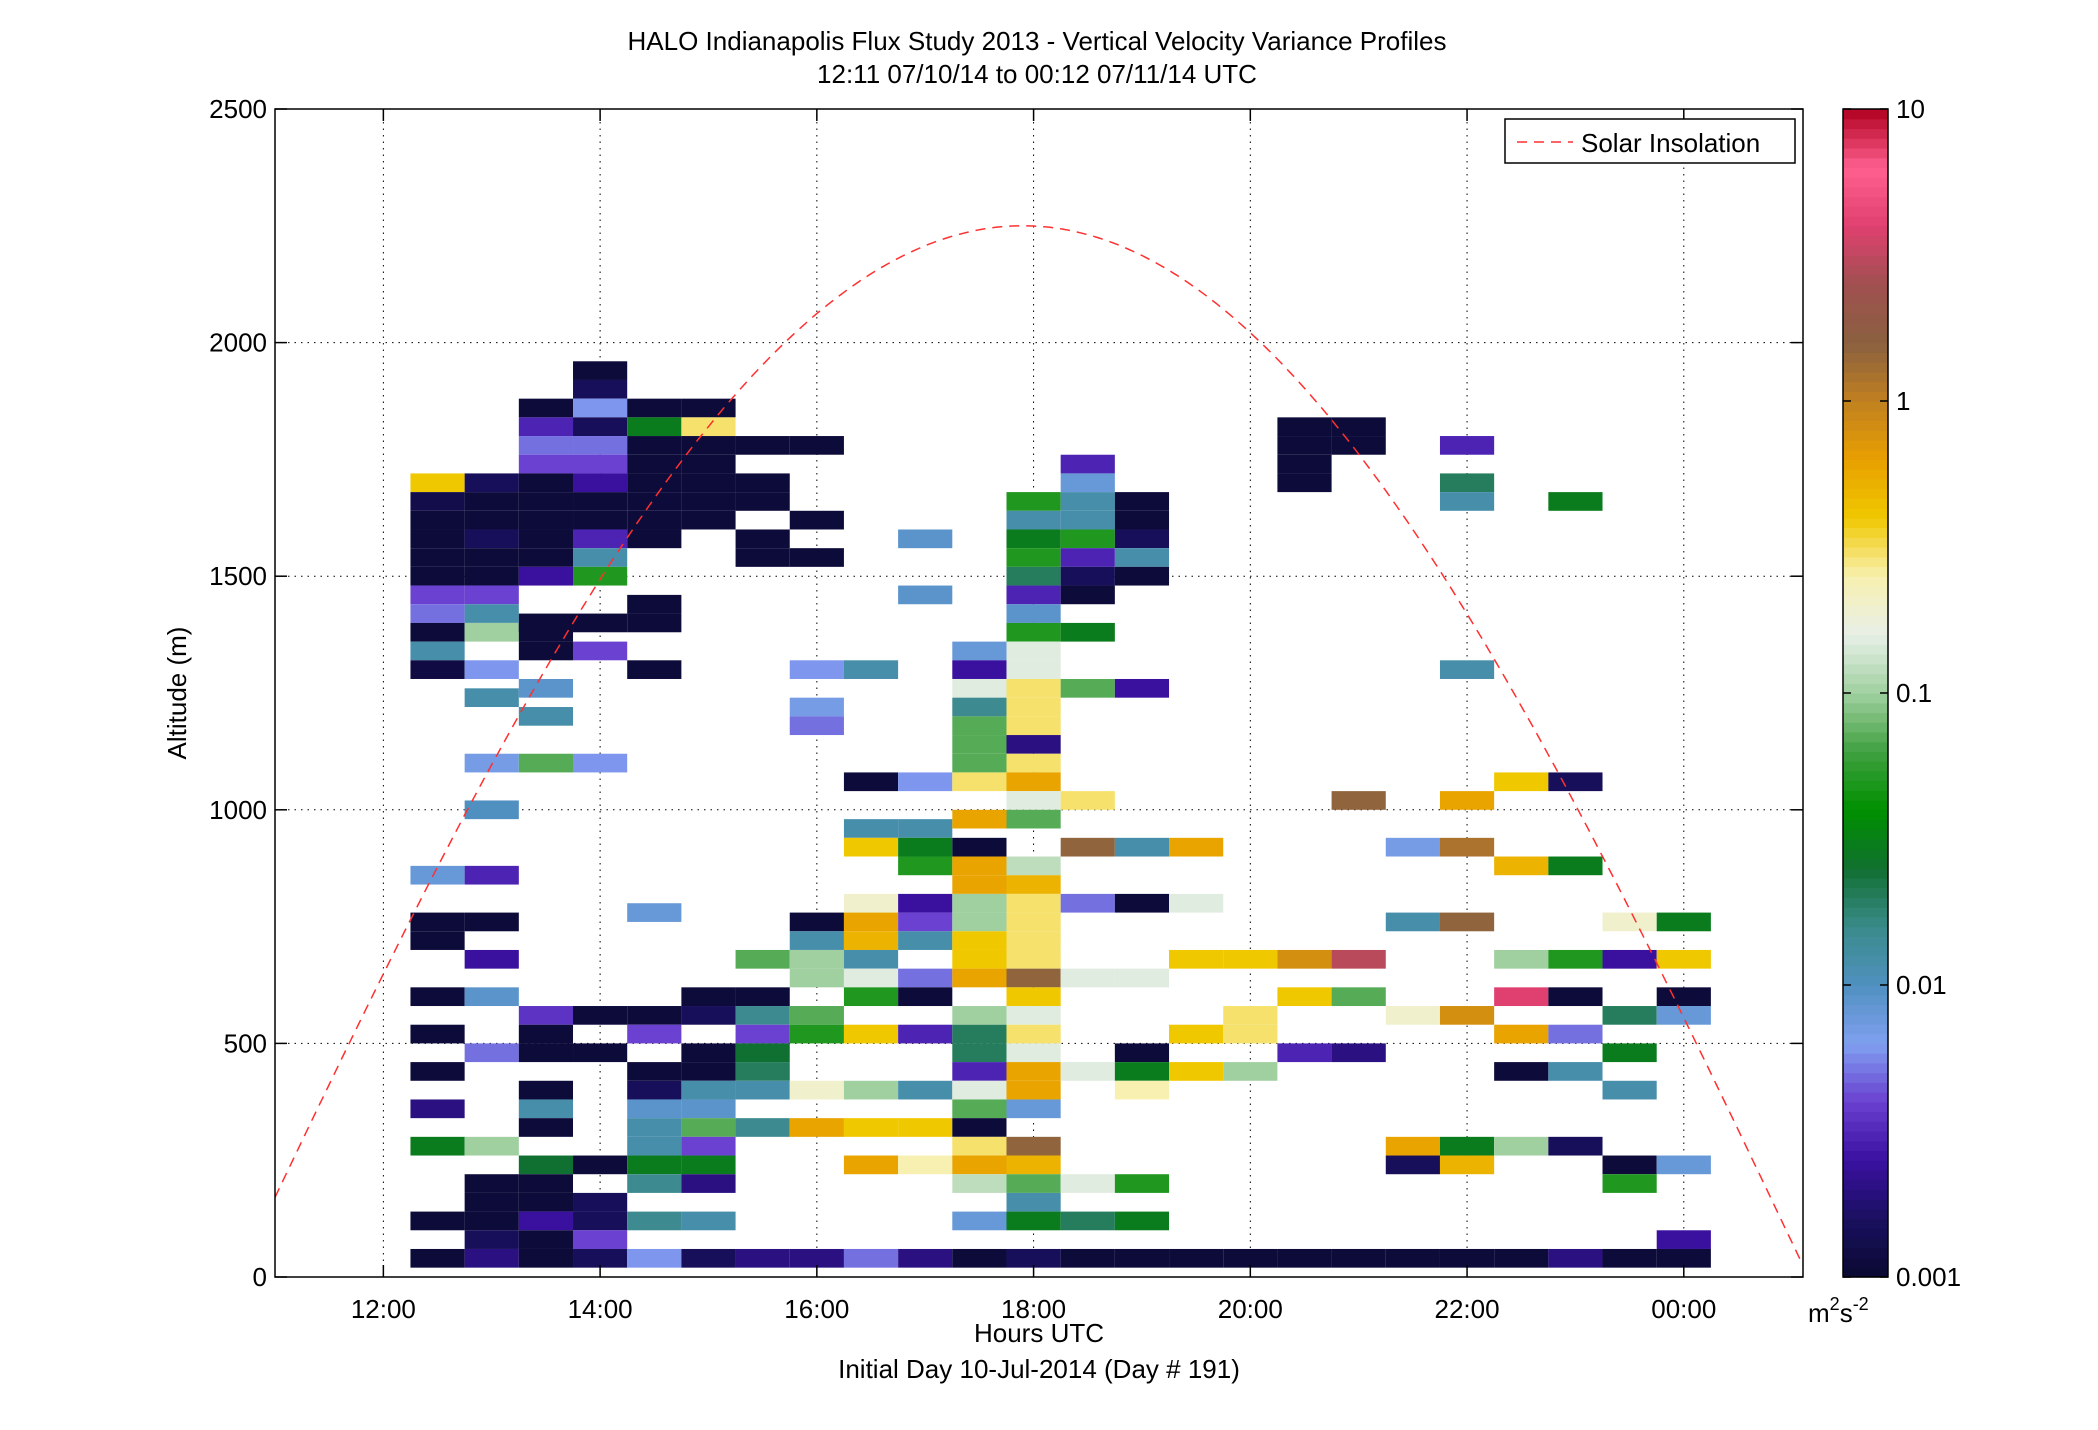 The width and height of the screenshot is (2098, 1430). I want to click on y-tick-label: 1500, so click(238, 576).